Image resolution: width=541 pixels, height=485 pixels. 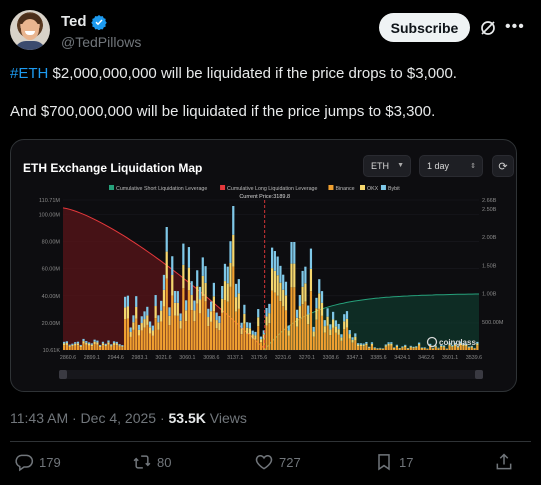 What do you see at coordinates (101, 42) in the screenshot?
I see `author-handle: @TedPillows` at bounding box center [101, 42].